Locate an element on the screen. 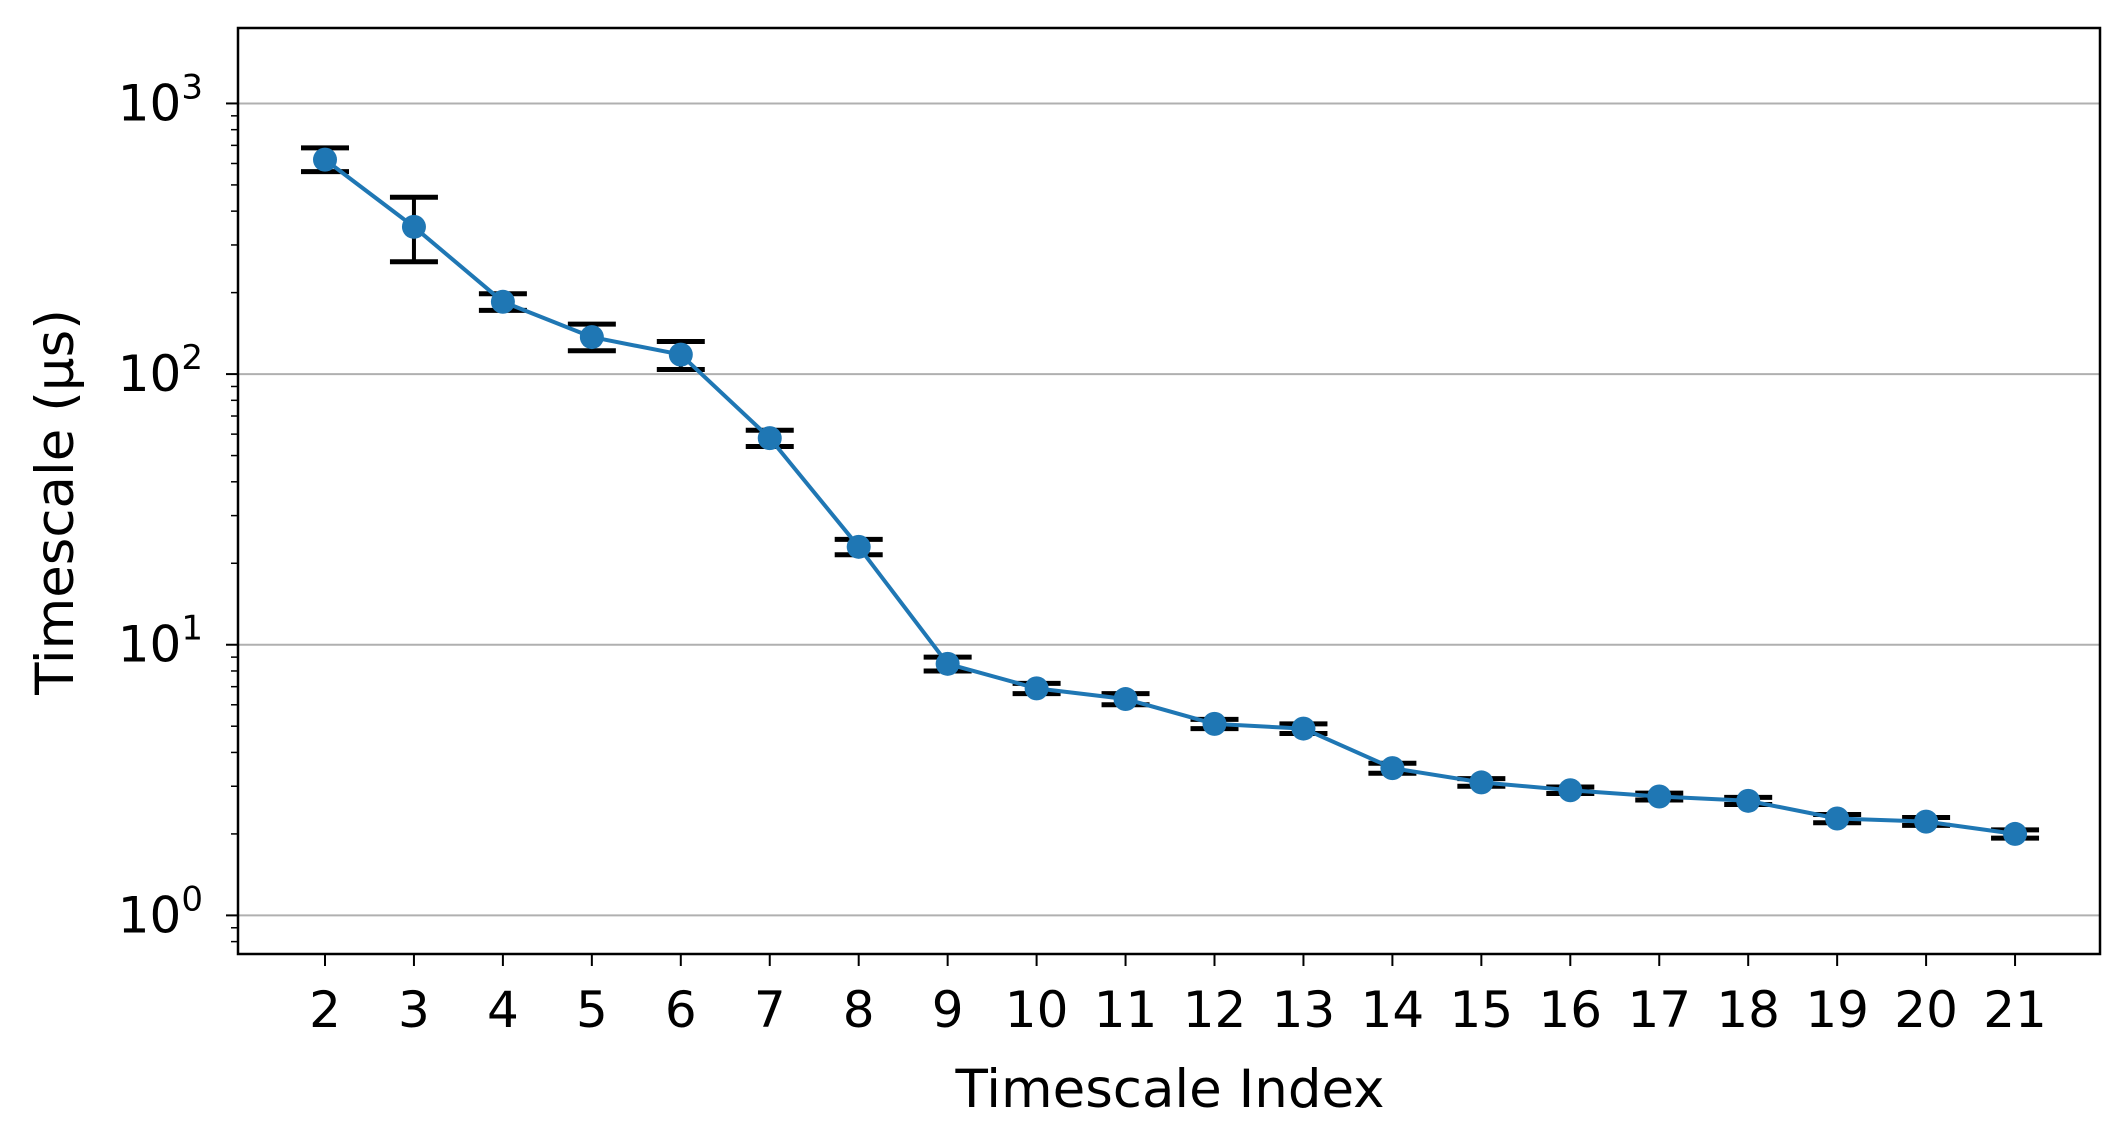 The width and height of the screenshot is (2126, 1143). x-axis-title: Timescale Index is located at coordinates (1169, 1089).